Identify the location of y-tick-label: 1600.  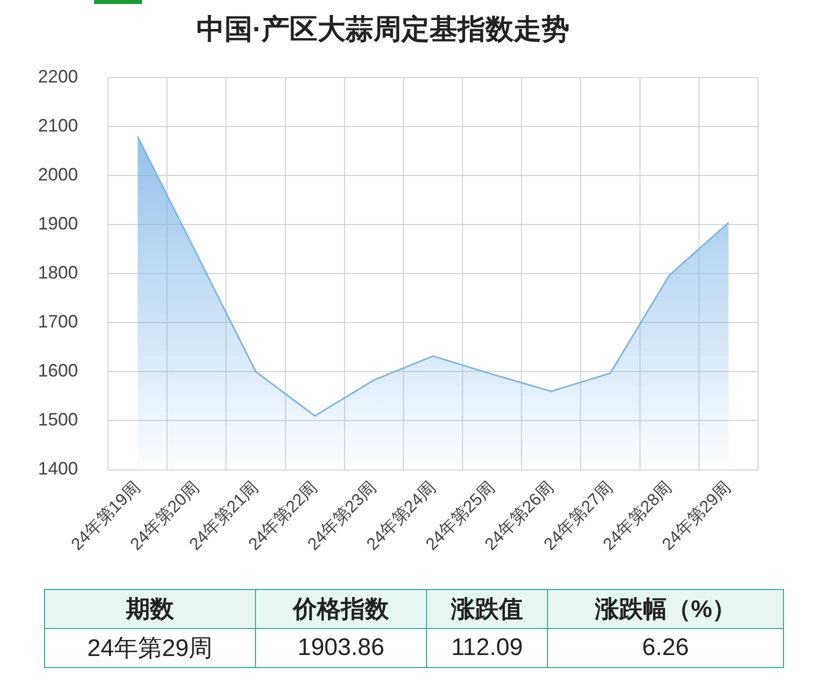
(58, 370).